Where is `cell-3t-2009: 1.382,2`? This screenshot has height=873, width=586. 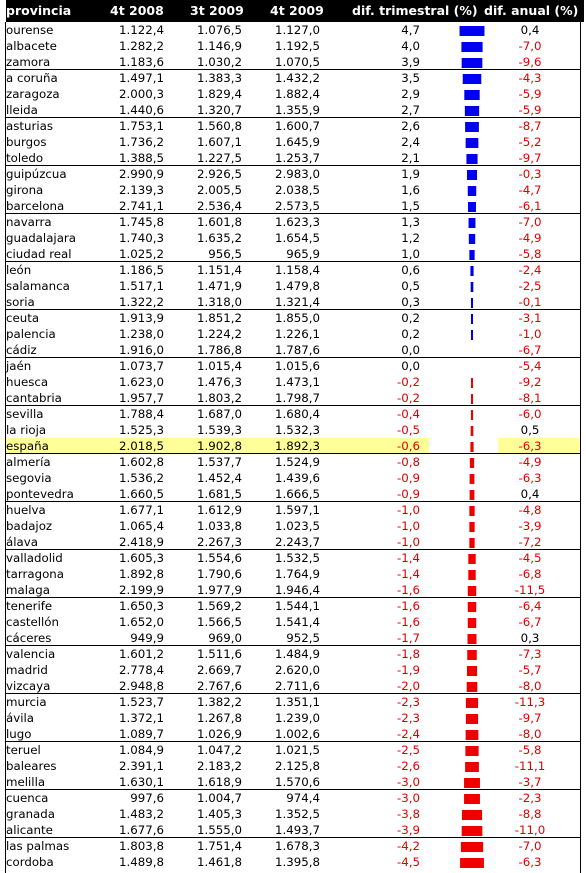 cell-3t-2009: 1.382,2 is located at coordinates (219, 702).